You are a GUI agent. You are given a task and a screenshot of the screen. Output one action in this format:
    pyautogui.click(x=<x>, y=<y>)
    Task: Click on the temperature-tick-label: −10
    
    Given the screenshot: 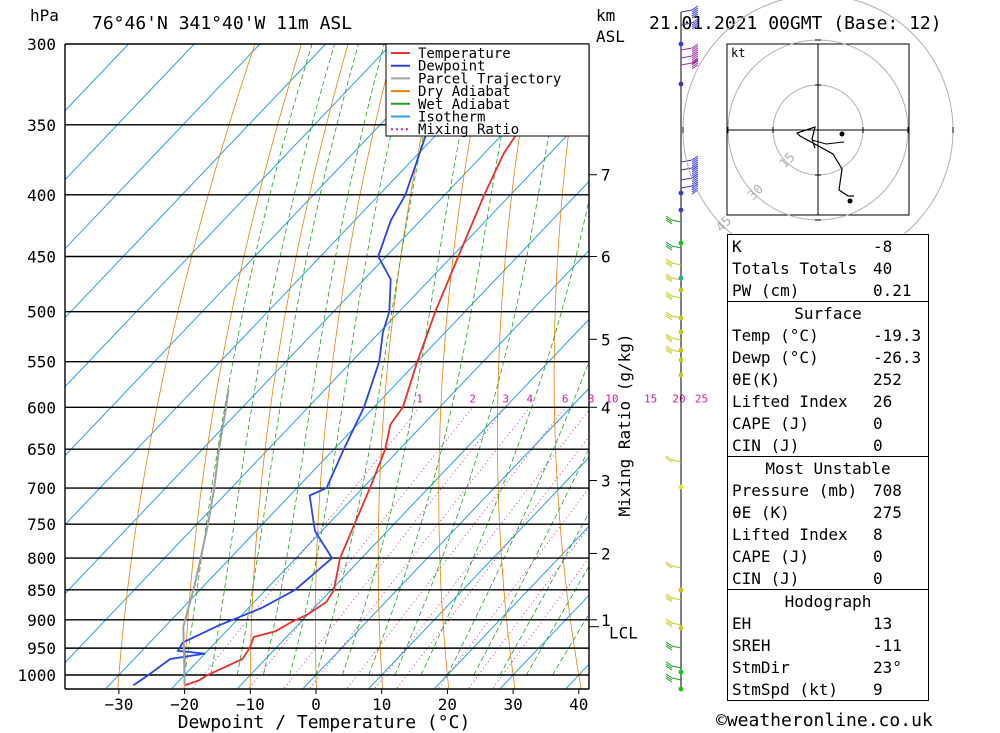 What is the action you would take?
    pyautogui.click(x=250, y=704)
    